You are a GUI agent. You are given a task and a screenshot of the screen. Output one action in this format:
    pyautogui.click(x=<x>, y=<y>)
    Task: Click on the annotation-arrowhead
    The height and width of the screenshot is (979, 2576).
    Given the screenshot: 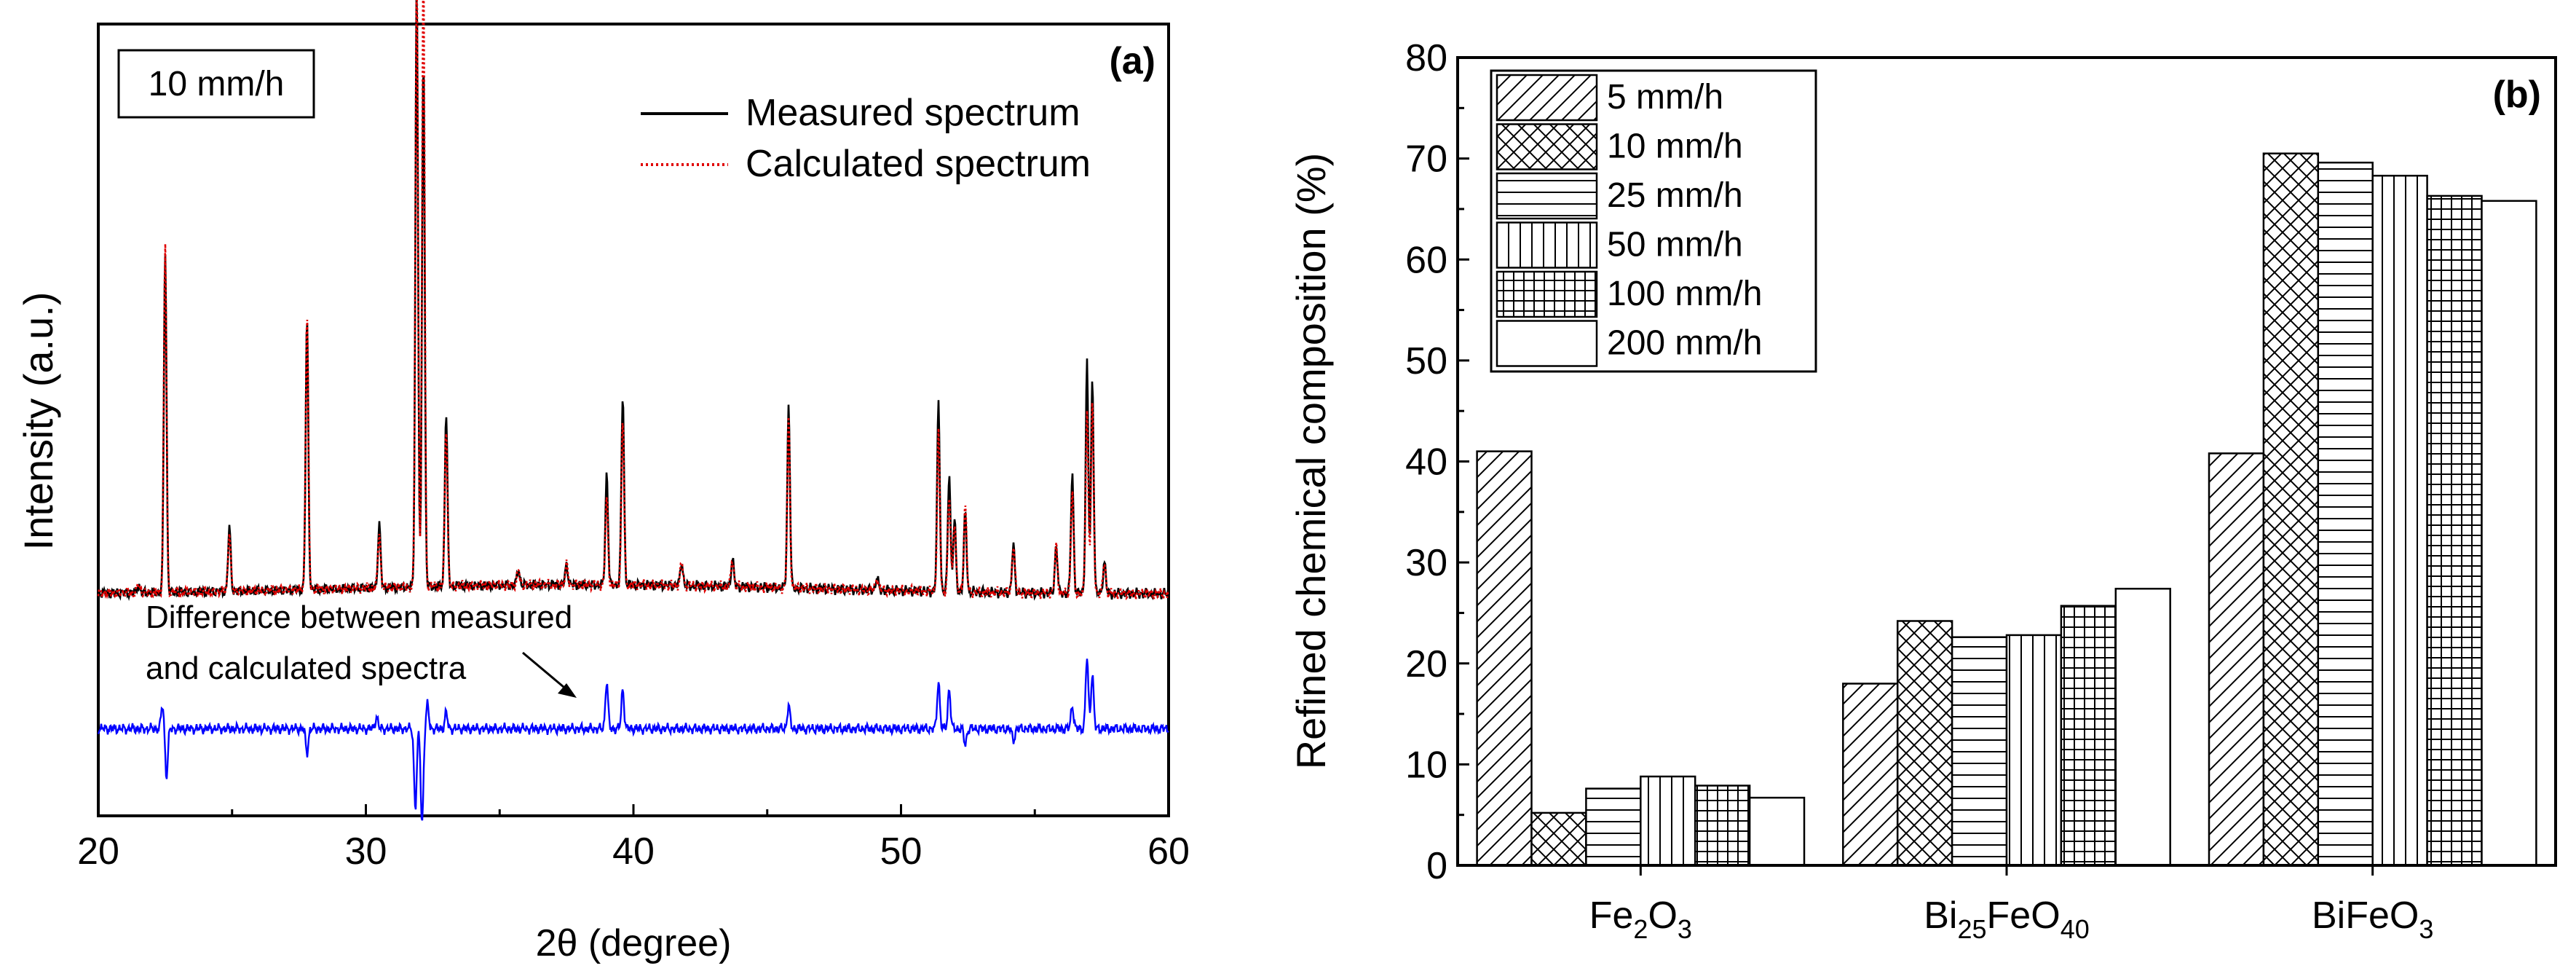 What is the action you would take?
    pyautogui.click(x=568, y=691)
    